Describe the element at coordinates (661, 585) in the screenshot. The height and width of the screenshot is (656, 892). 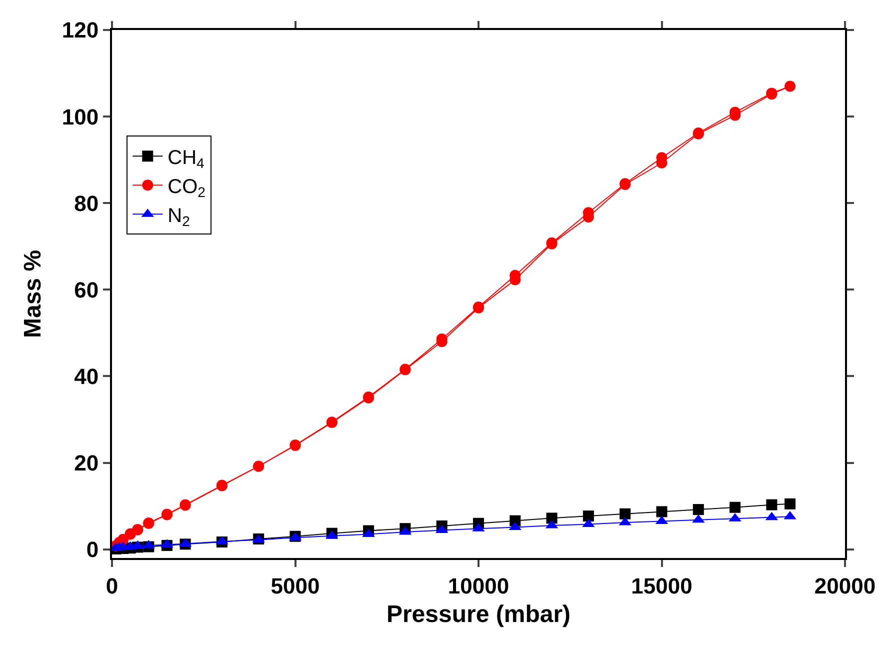
I see `x-tick-label: 15000` at that location.